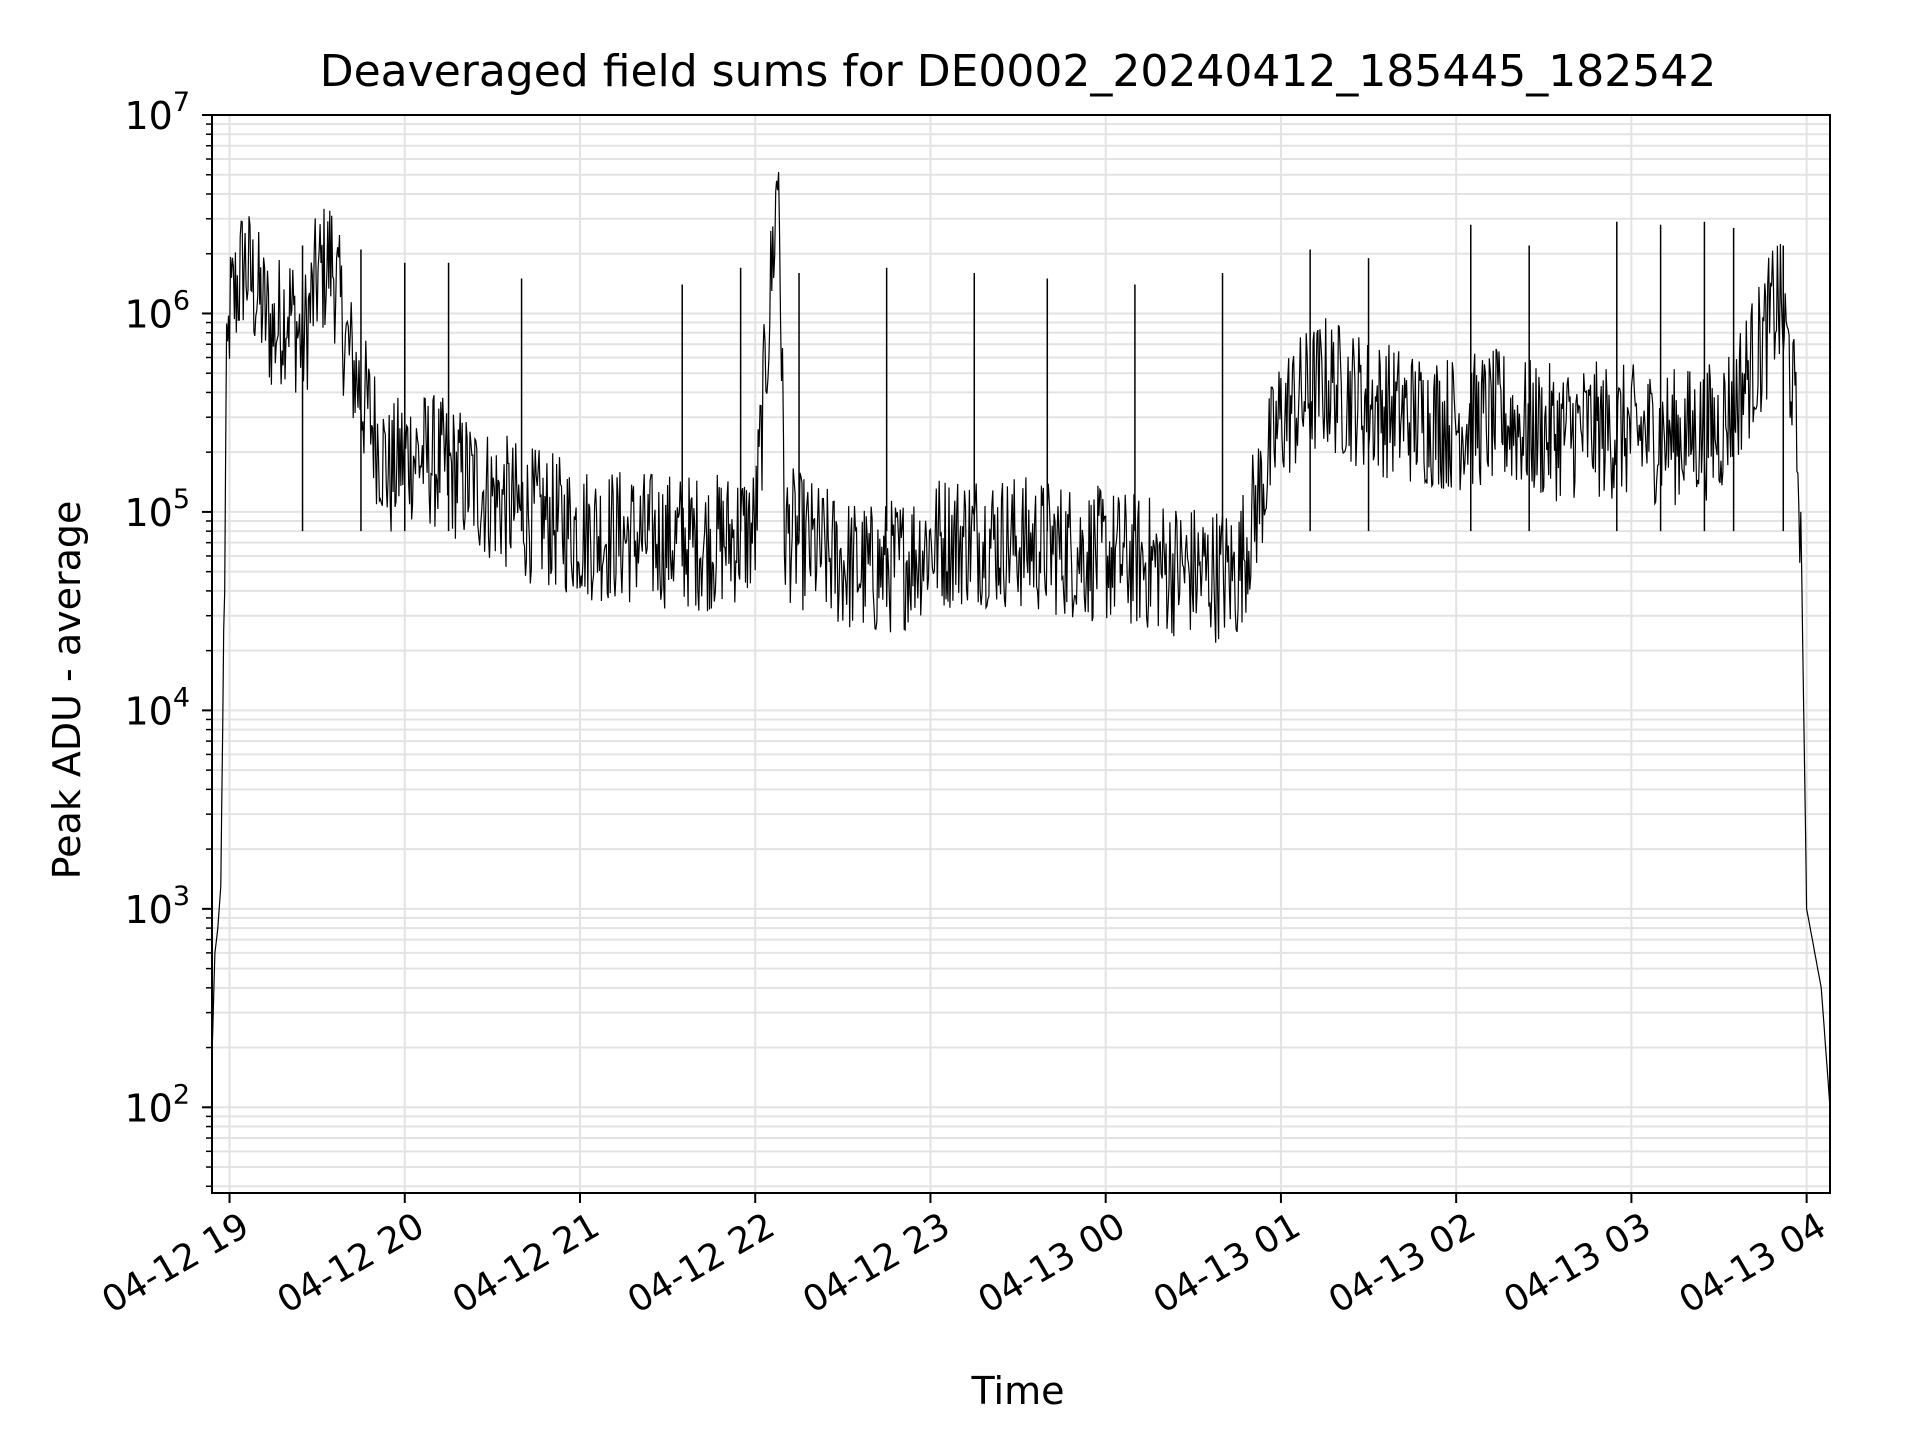 This screenshot has width=1920, height=1440. Describe the element at coordinates (526, 1263) in the screenshot. I see `x-tick-label: 04-12 21` at that location.